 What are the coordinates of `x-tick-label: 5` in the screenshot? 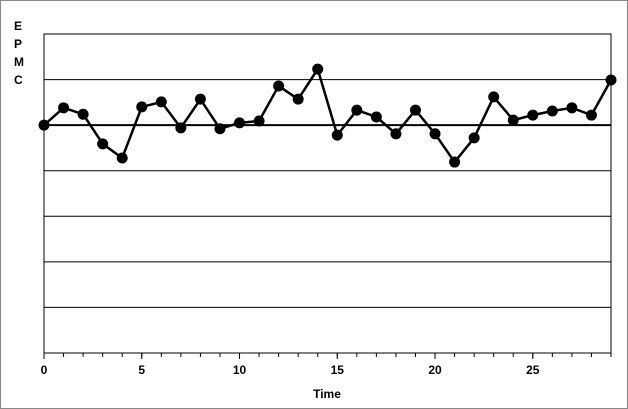 It's located at (141, 370).